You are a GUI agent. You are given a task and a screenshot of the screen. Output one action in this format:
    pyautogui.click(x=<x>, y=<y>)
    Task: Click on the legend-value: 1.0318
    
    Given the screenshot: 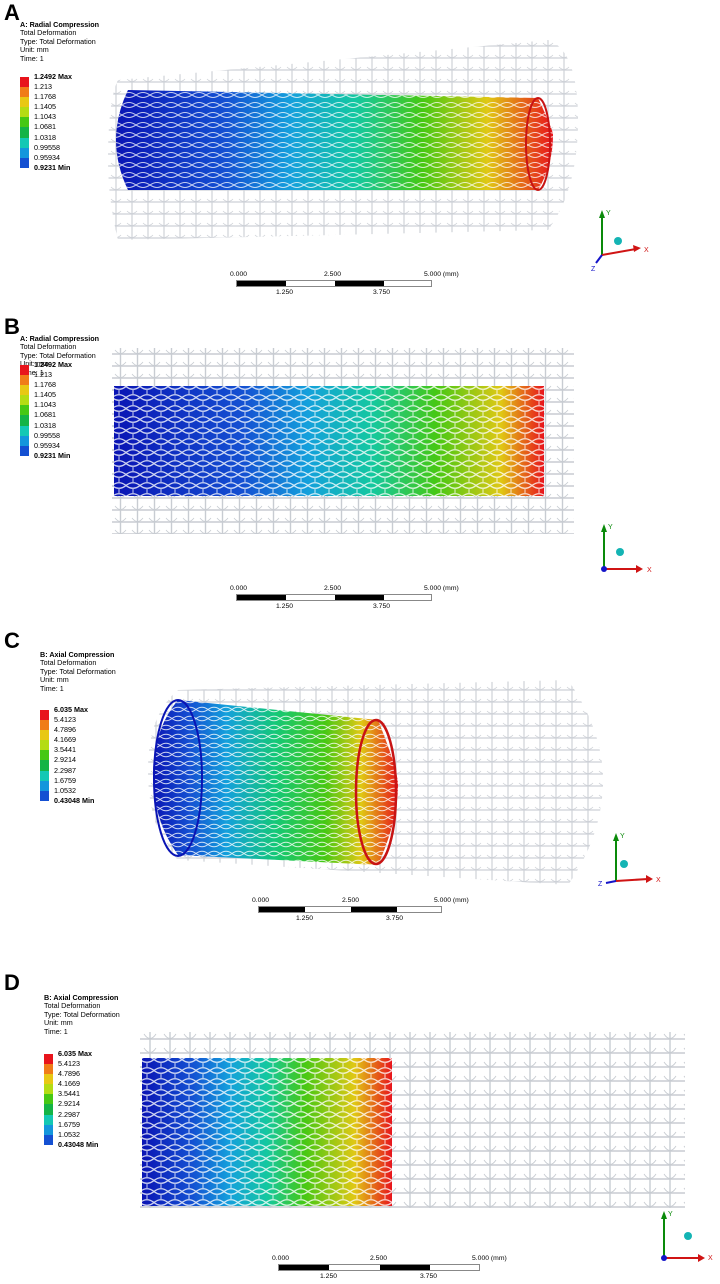 What is the action you would take?
    pyautogui.click(x=45, y=425)
    